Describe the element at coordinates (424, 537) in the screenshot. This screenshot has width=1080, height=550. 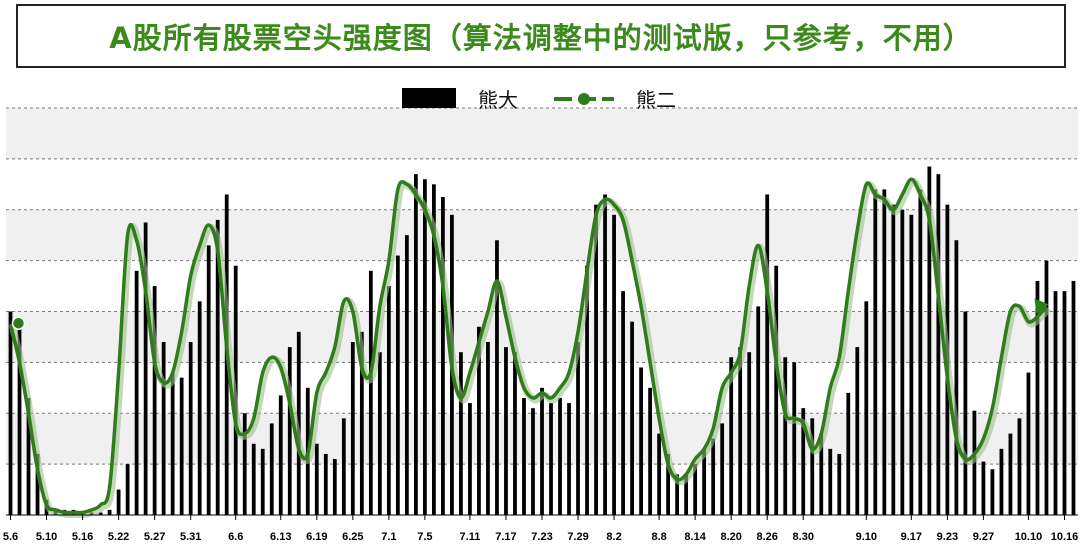
I see `x-tick-label: 7.5` at that location.